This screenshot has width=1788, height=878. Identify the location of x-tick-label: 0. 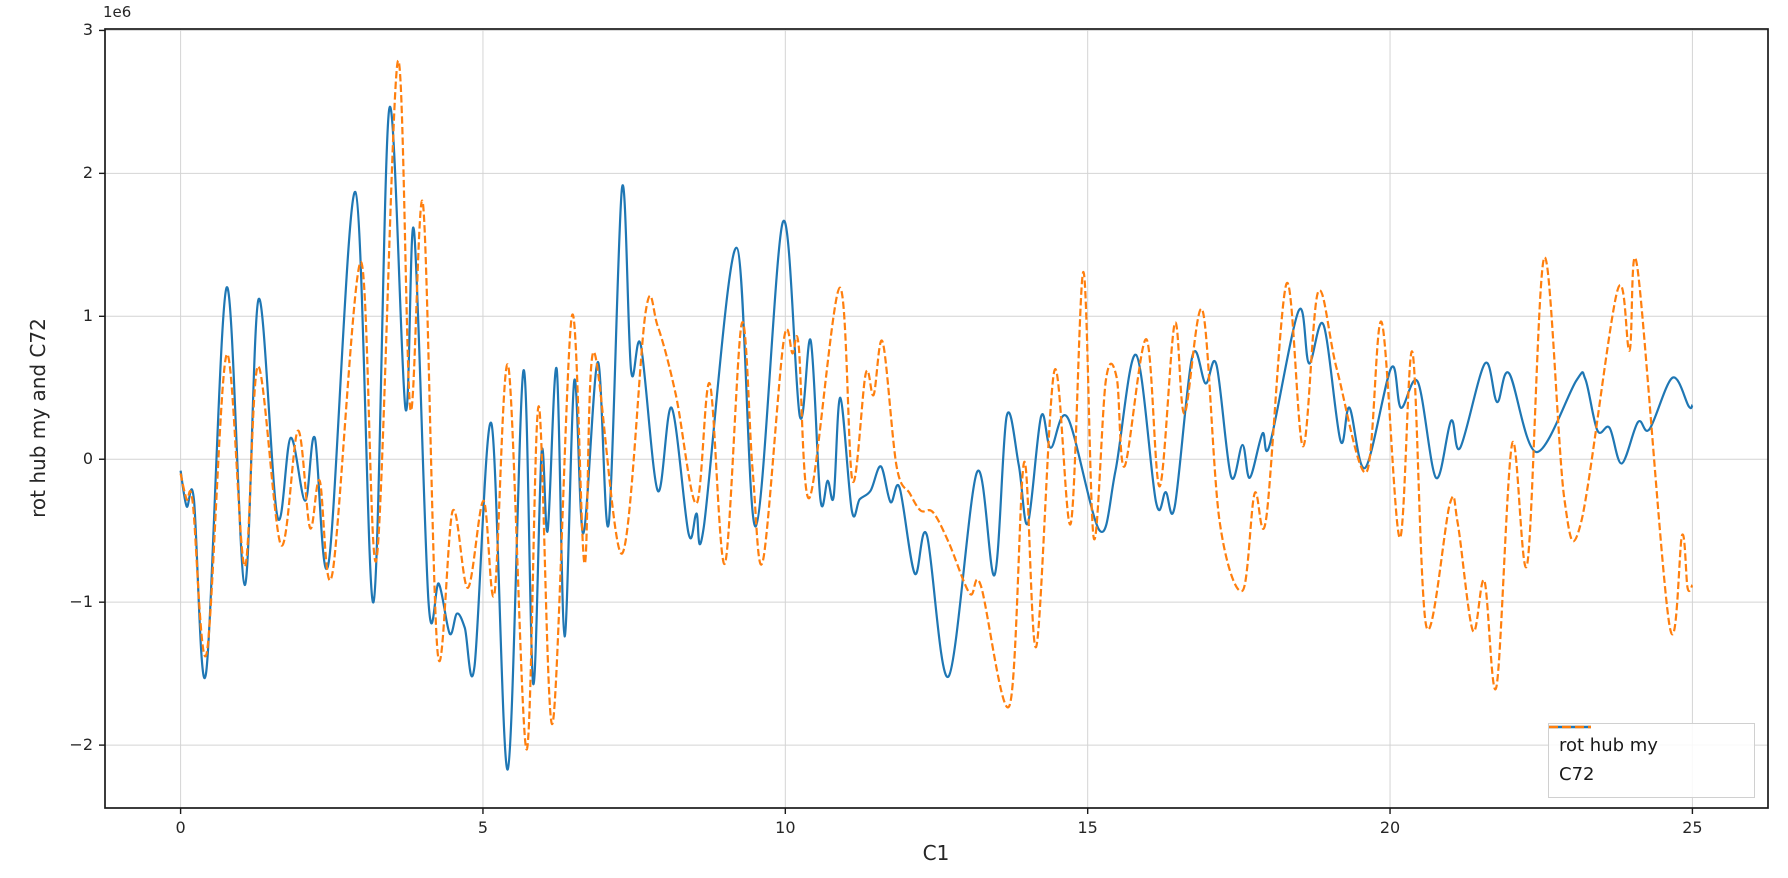
(180, 827).